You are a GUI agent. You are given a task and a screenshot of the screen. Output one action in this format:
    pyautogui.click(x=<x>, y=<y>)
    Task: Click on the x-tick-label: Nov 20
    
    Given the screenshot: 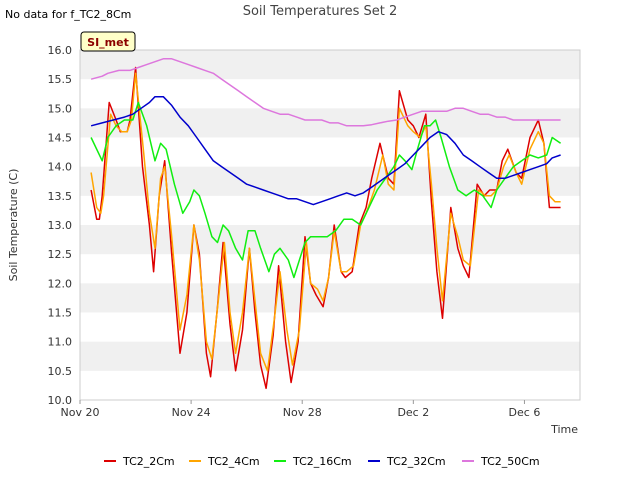 What is the action you would take?
    pyautogui.click(x=80, y=412)
    